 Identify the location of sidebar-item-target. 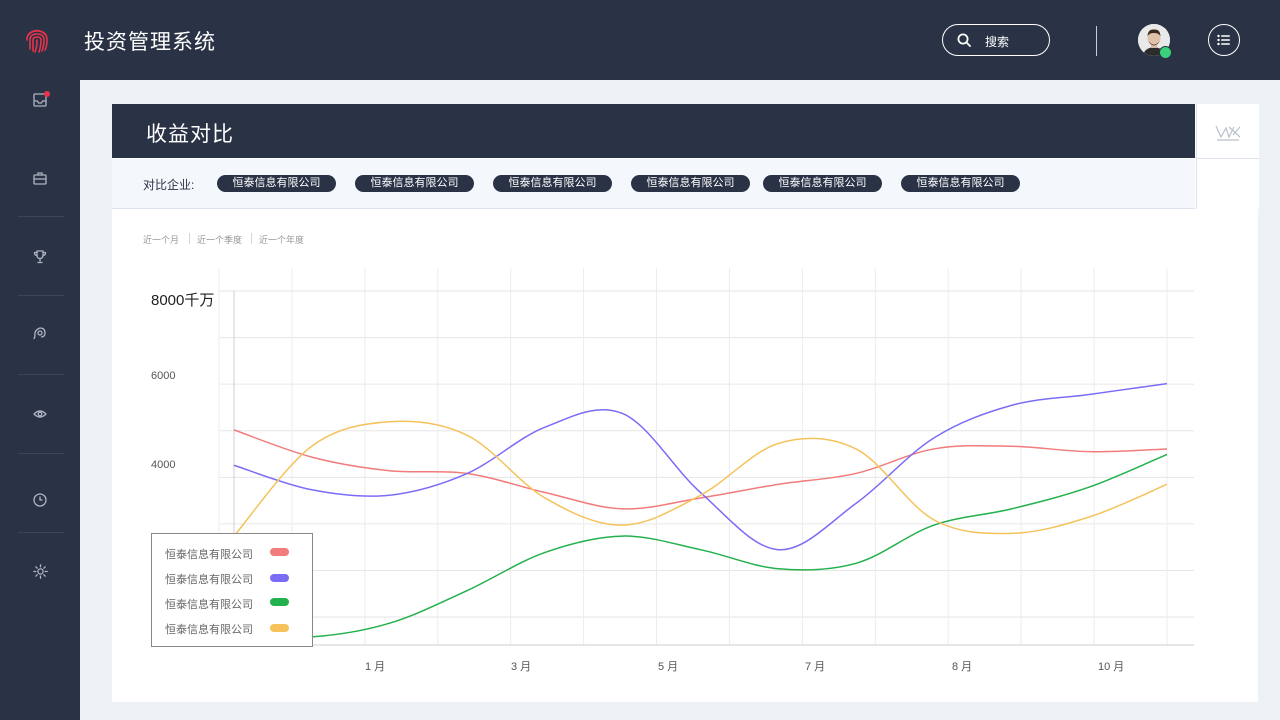
(40, 333).